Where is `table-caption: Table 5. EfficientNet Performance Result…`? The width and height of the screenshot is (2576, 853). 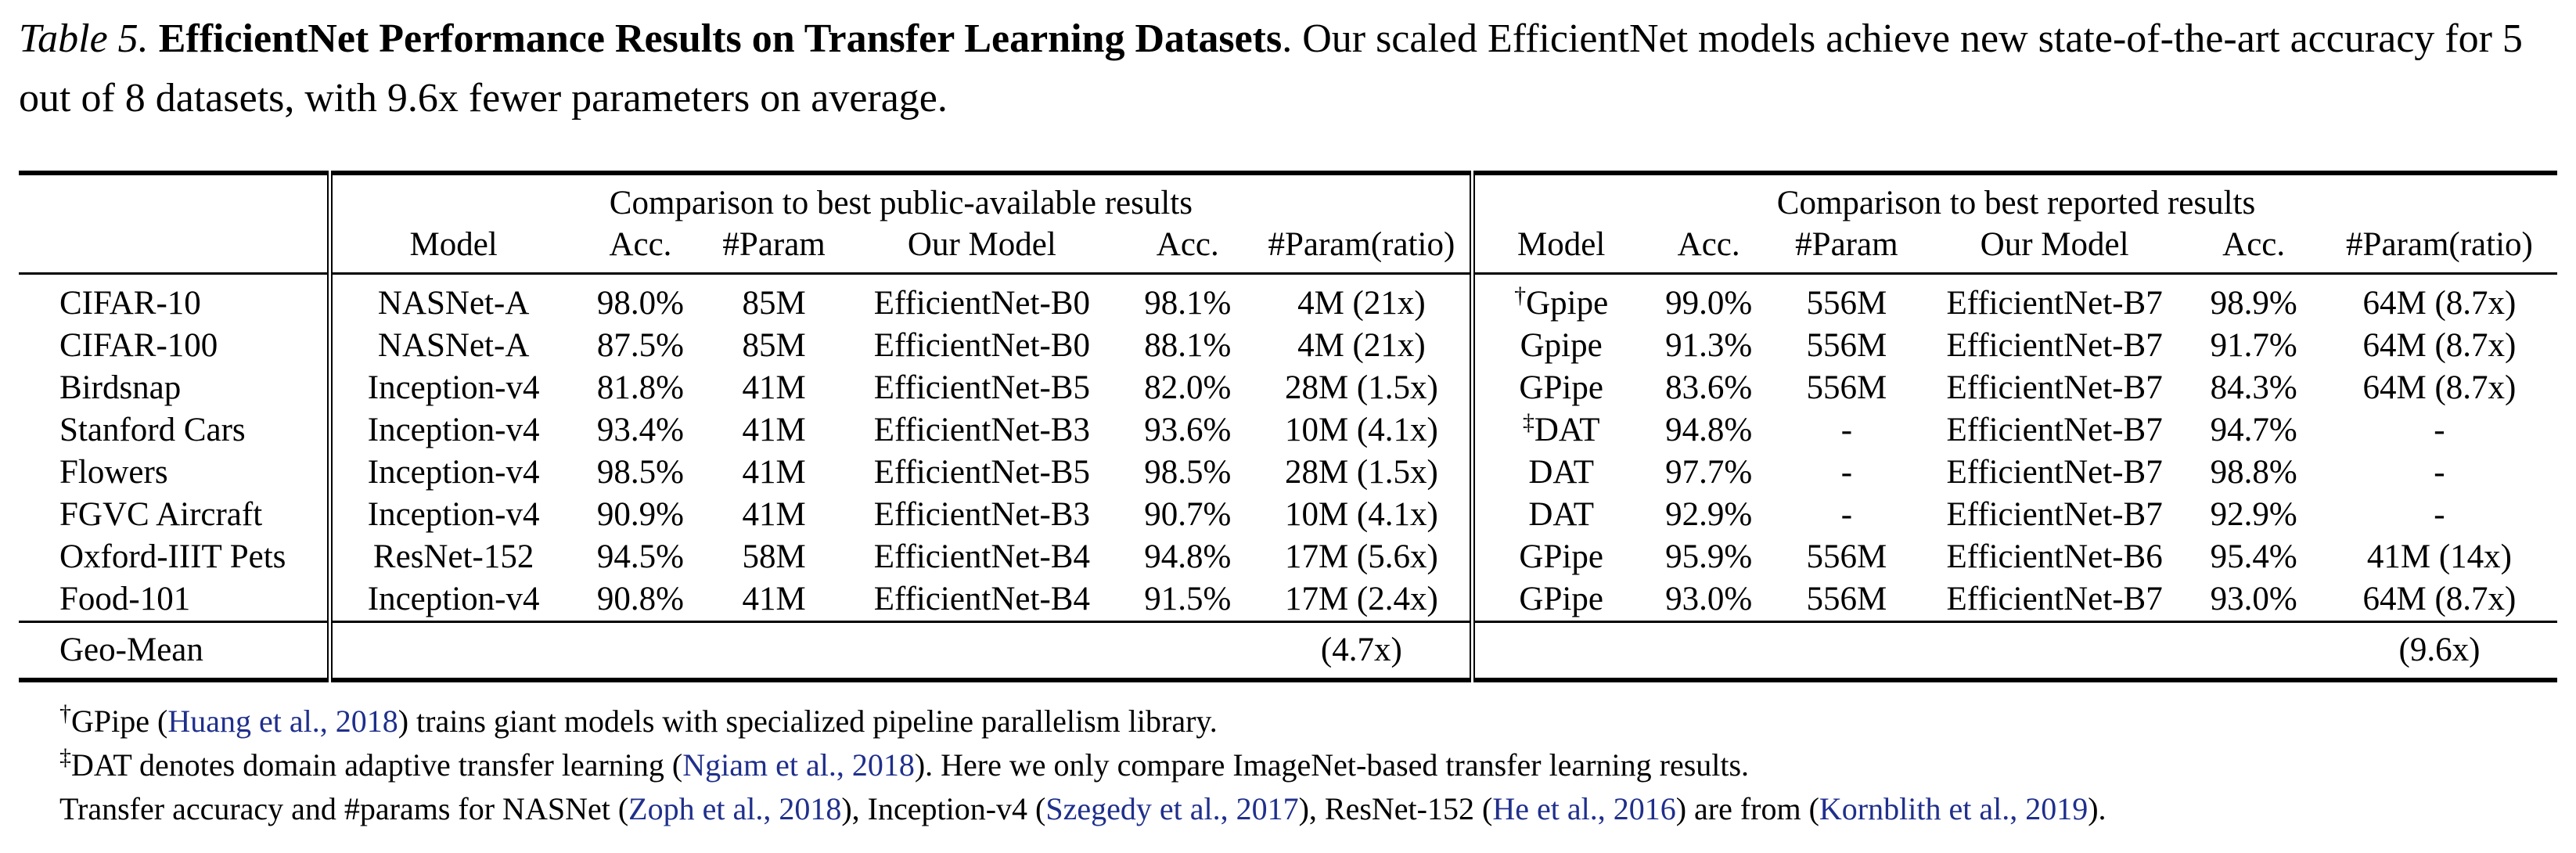 table-caption: Table 5. EfficientNet Performance Result… is located at coordinates (1288, 68).